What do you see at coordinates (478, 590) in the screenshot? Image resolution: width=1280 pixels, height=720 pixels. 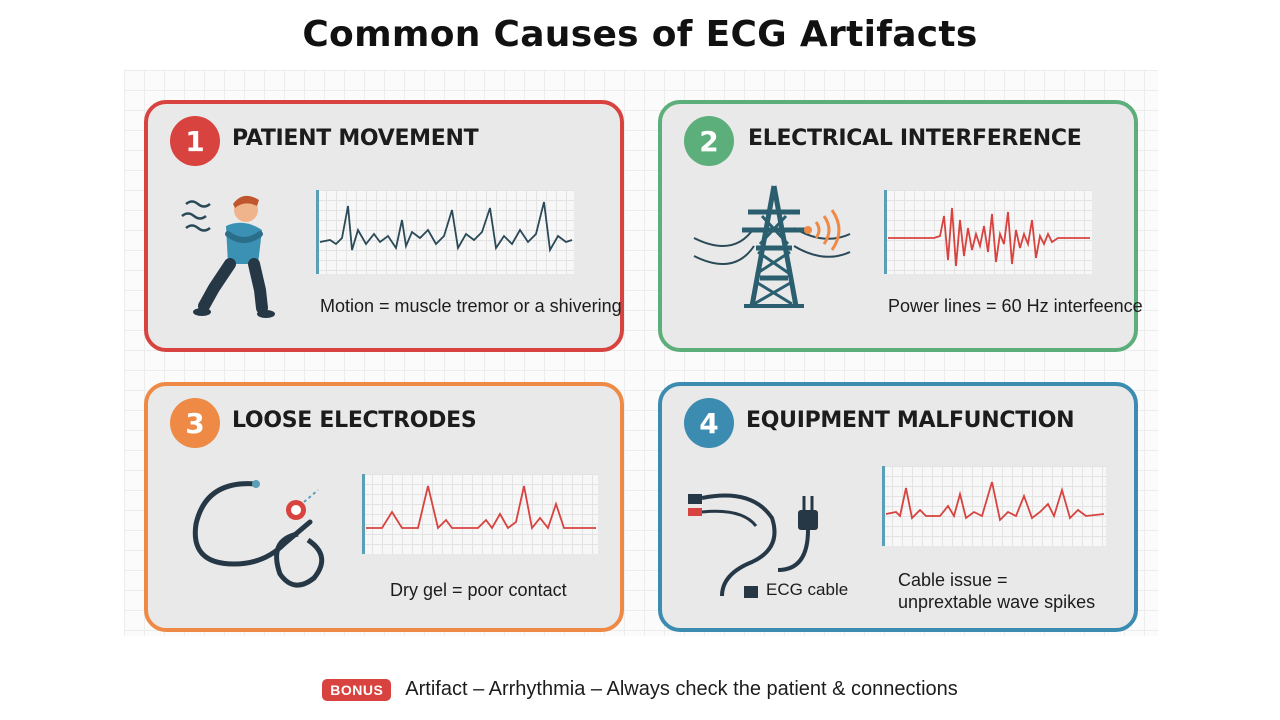 I see `card-caption: Dry gel = poor contact` at bounding box center [478, 590].